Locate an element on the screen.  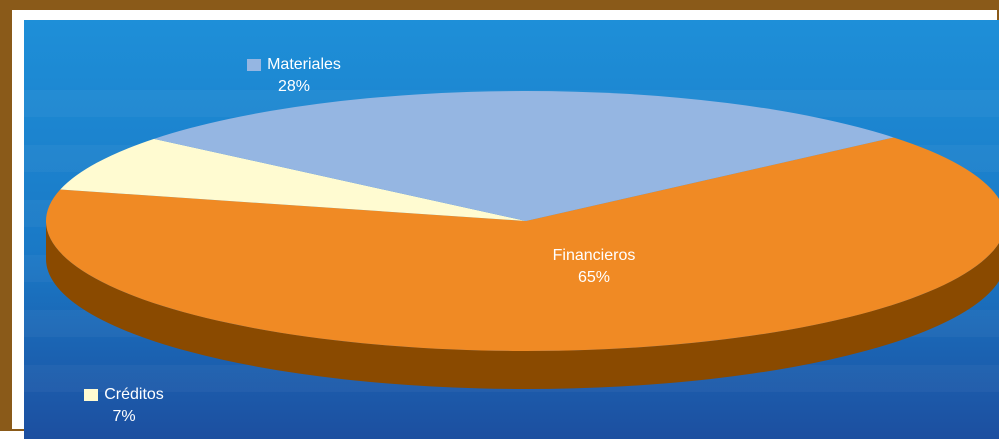
legend-swatch-creditos is located at coordinates (91, 395).